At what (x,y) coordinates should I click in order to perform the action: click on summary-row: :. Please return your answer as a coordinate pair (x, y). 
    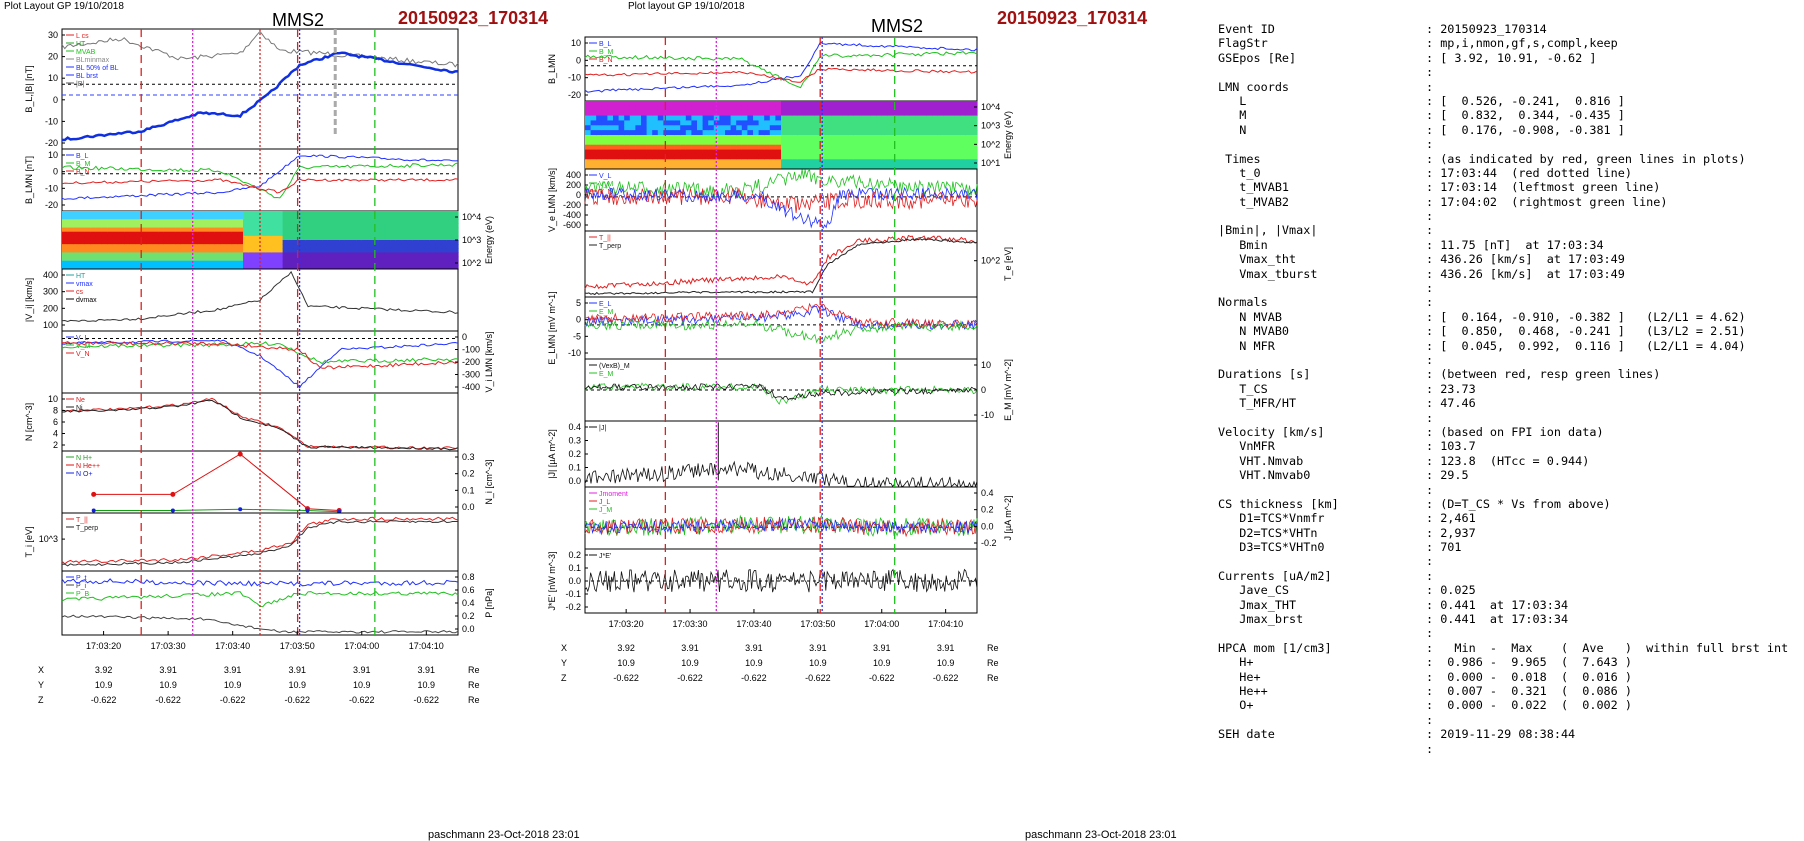
    Looking at the image, I should click on (1503, 360).